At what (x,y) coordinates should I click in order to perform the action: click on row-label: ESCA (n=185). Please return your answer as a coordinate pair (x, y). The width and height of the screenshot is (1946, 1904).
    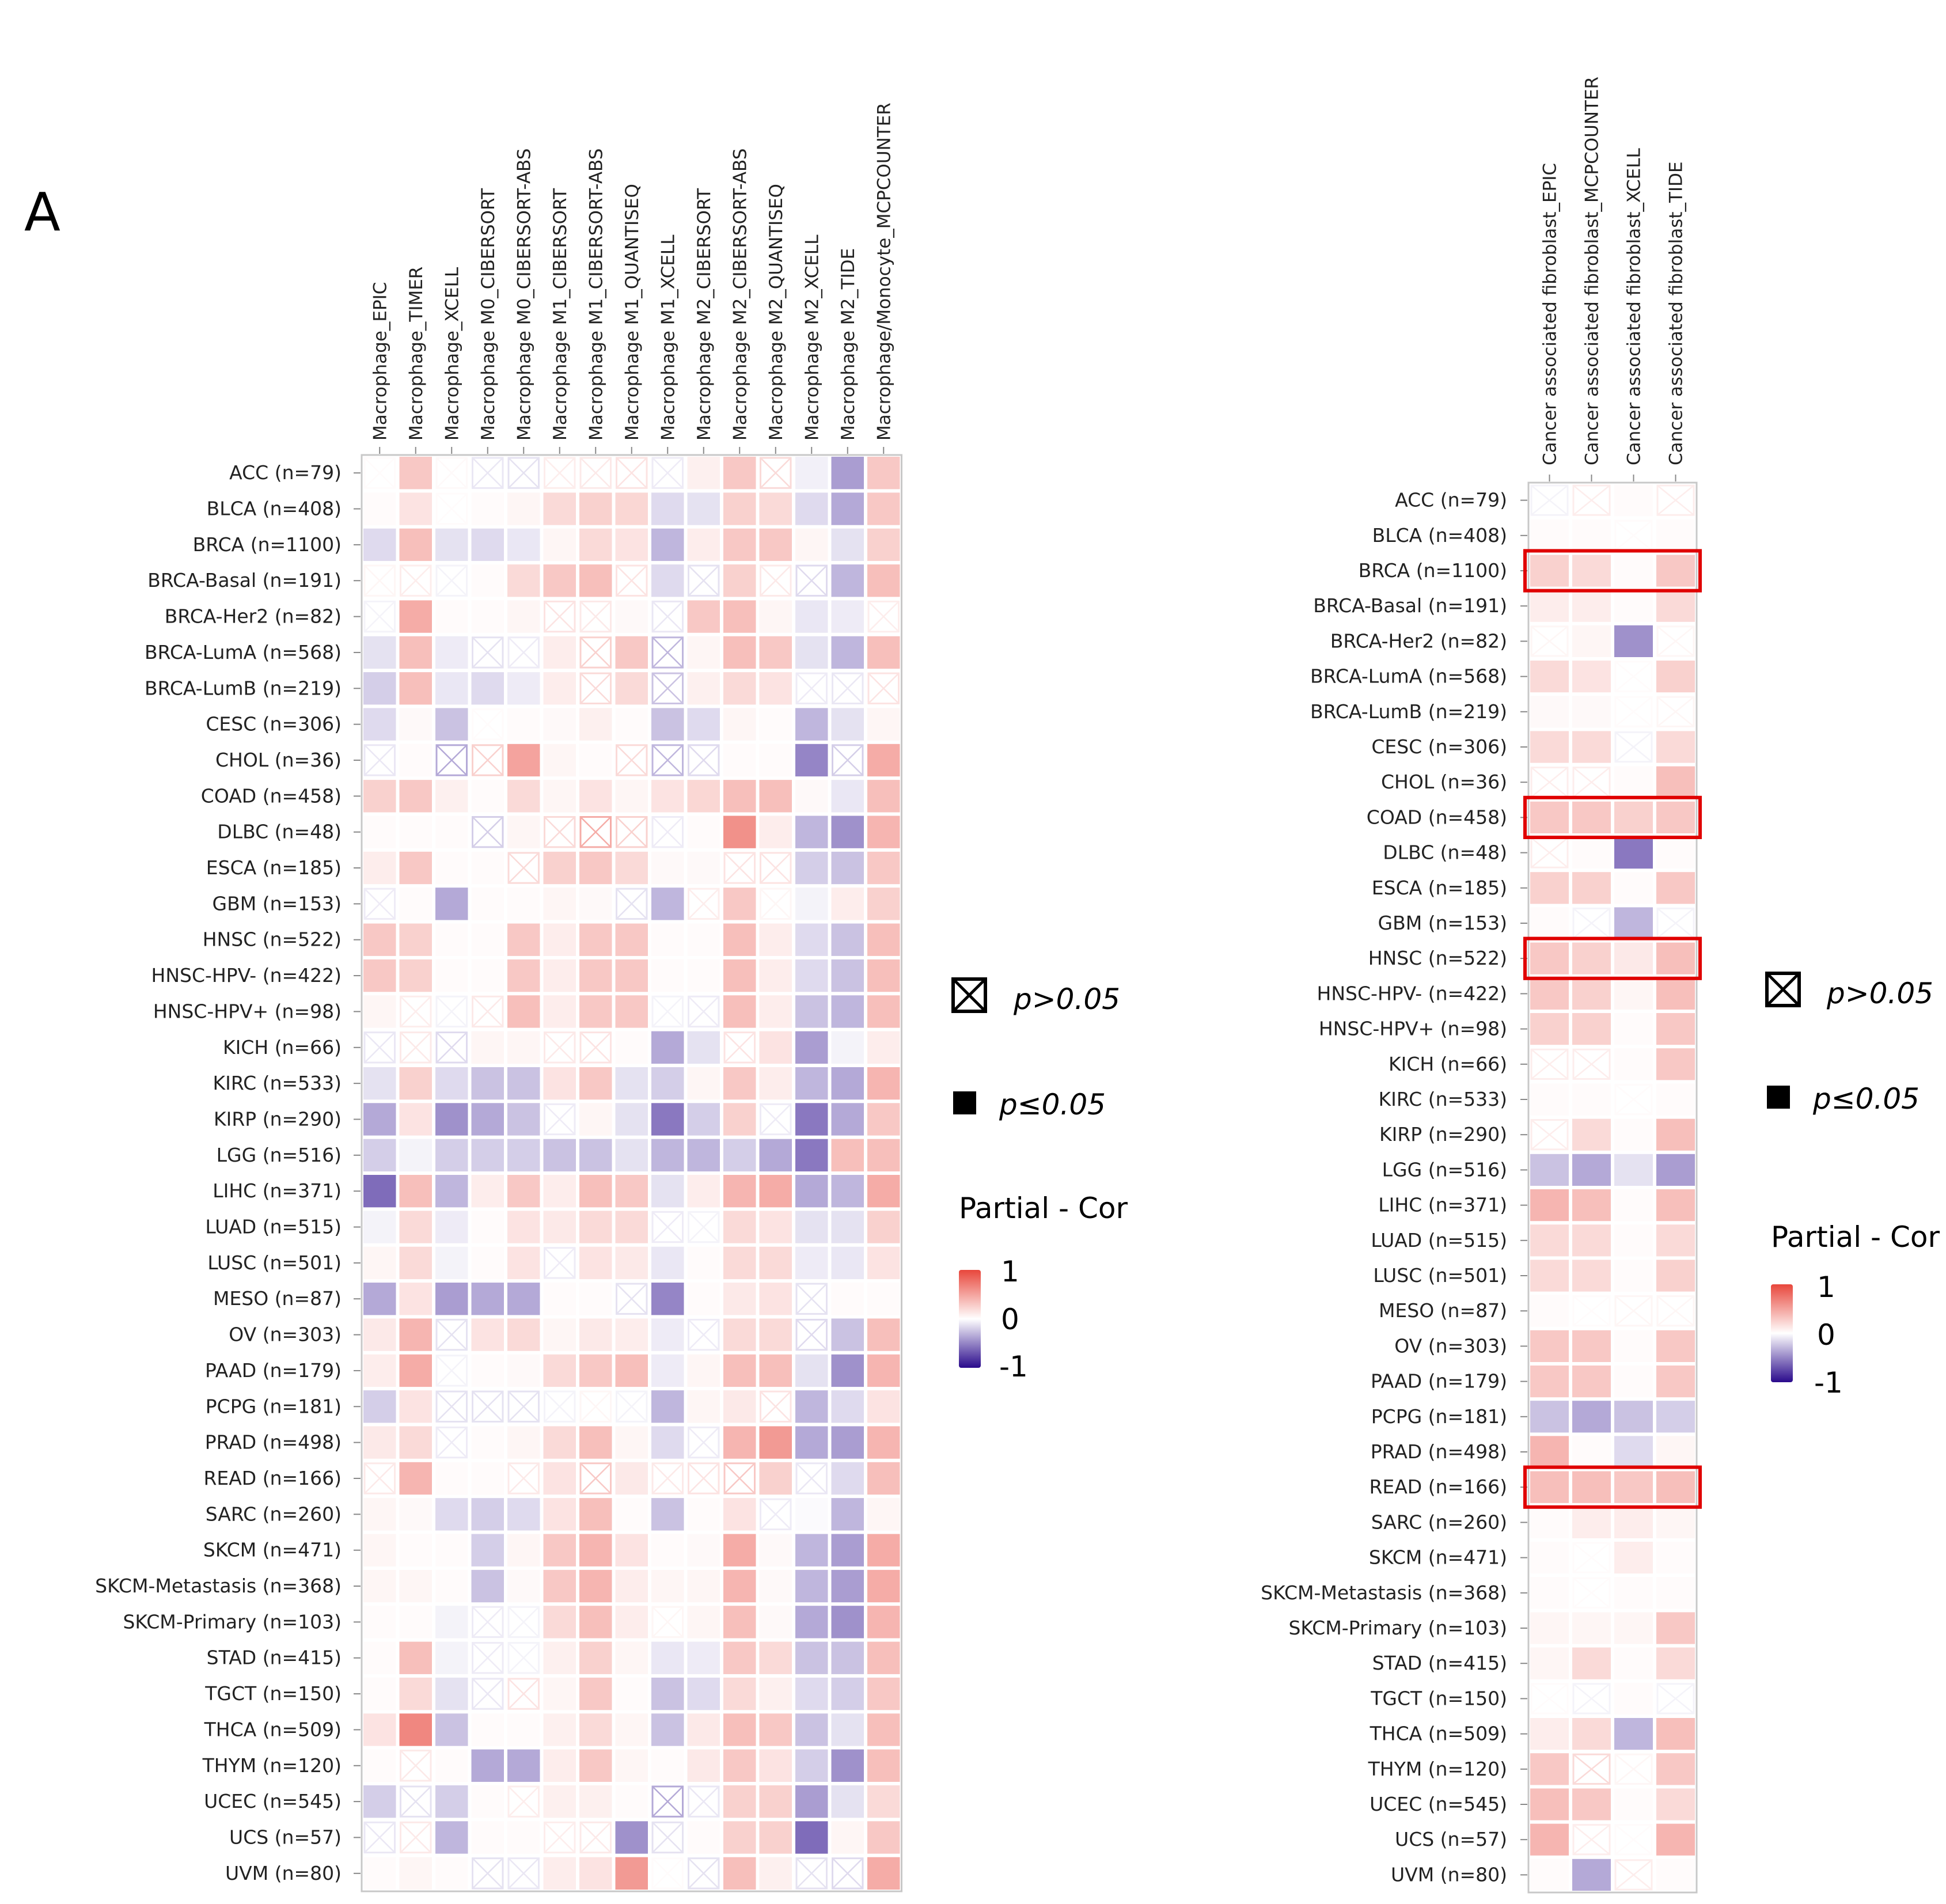
    Looking at the image, I should click on (274, 868).